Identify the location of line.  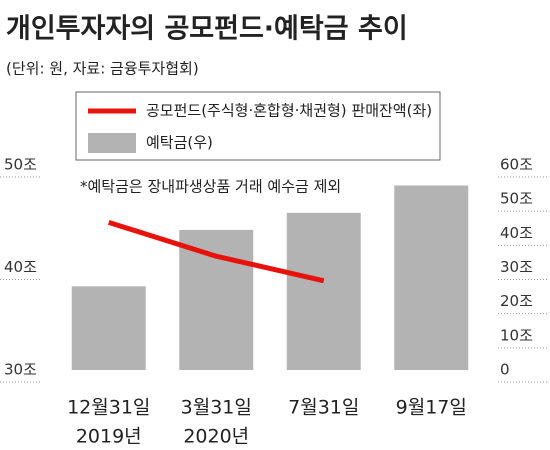
(216, 252).